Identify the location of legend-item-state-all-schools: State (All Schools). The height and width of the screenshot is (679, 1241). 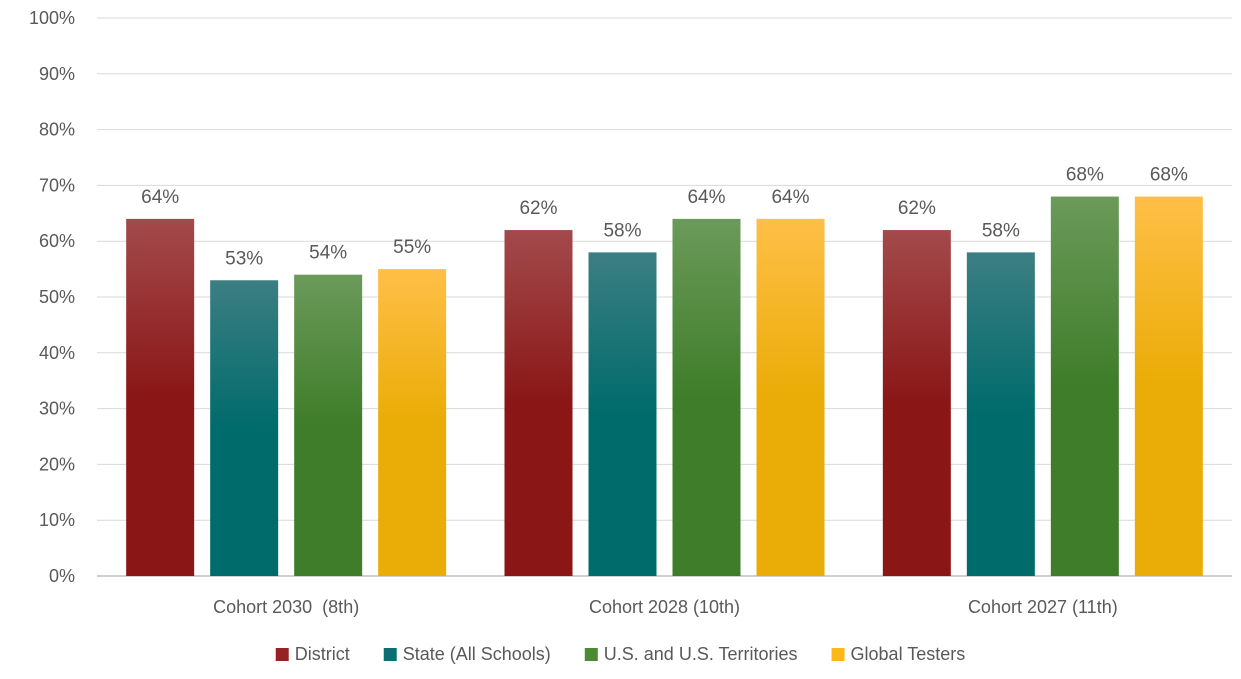
(467, 654).